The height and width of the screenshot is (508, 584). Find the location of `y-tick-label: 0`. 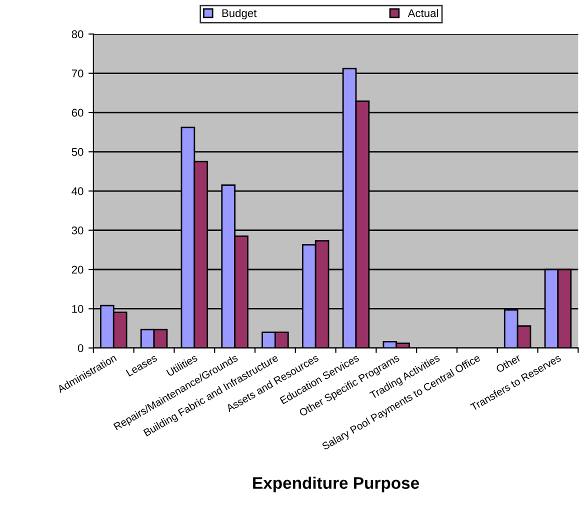

y-tick-label: 0 is located at coordinates (81, 348).